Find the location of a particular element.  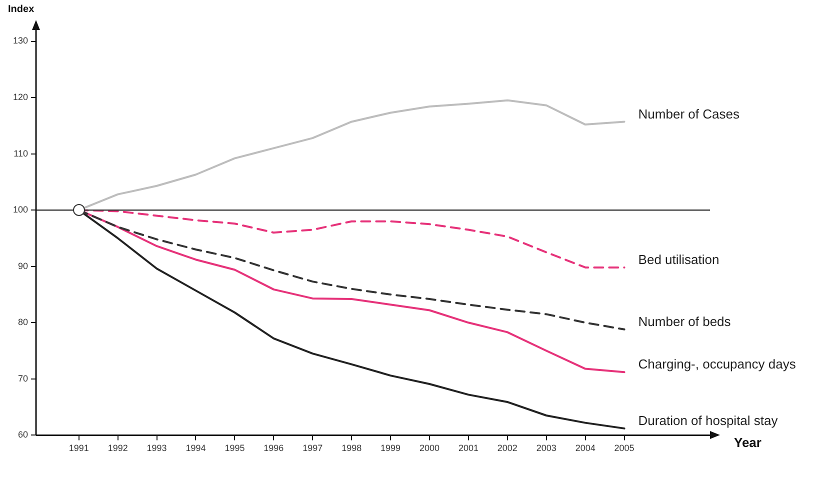

y-tick-label: 70 is located at coordinates (23, 378).